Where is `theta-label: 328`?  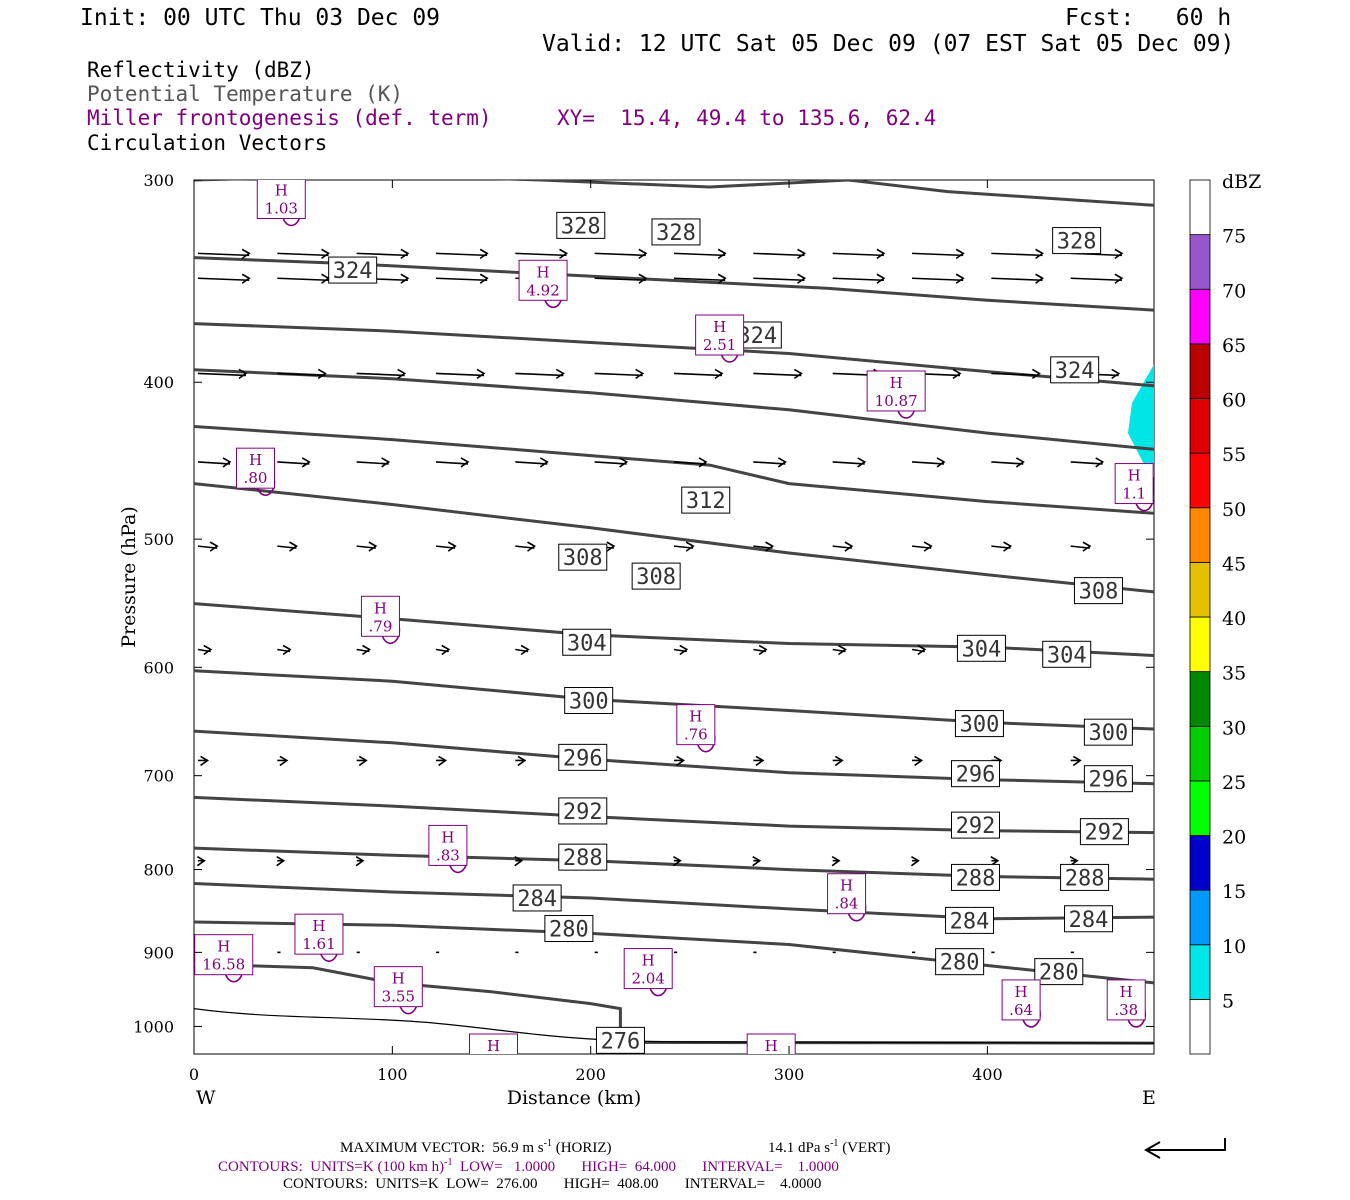
theta-label: 328 is located at coordinates (581, 226).